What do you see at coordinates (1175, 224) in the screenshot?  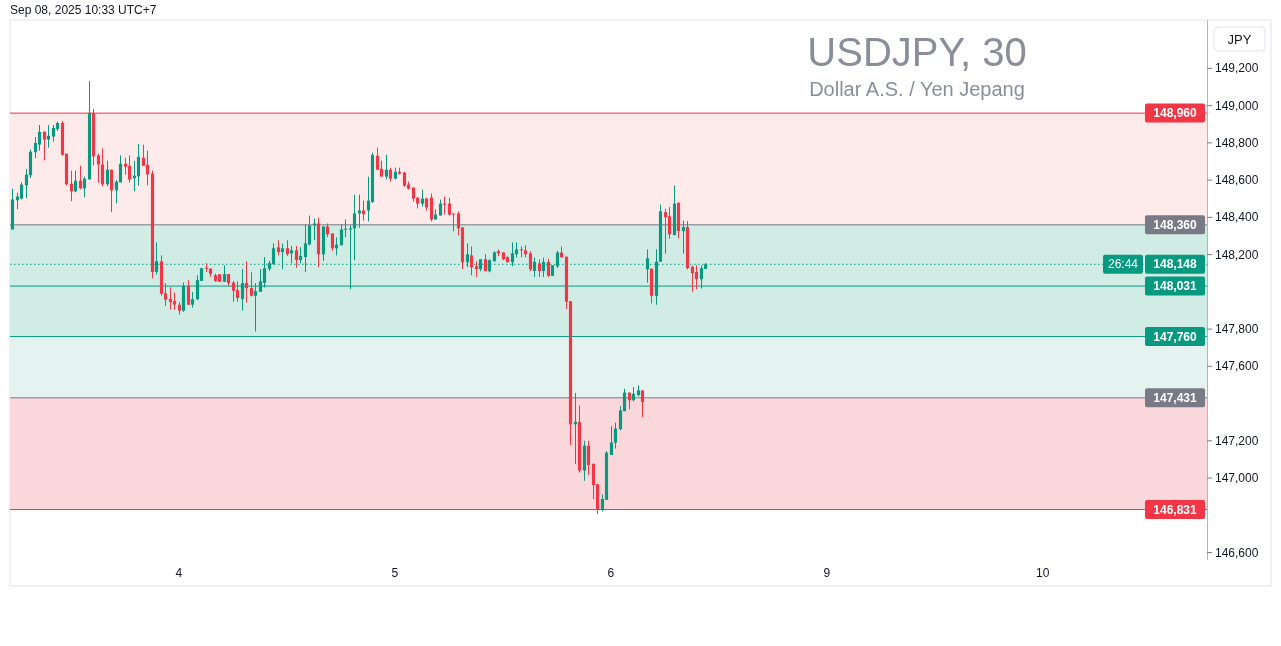 I see `ref-line-label: 148,360` at bounding box center [1175, 224].